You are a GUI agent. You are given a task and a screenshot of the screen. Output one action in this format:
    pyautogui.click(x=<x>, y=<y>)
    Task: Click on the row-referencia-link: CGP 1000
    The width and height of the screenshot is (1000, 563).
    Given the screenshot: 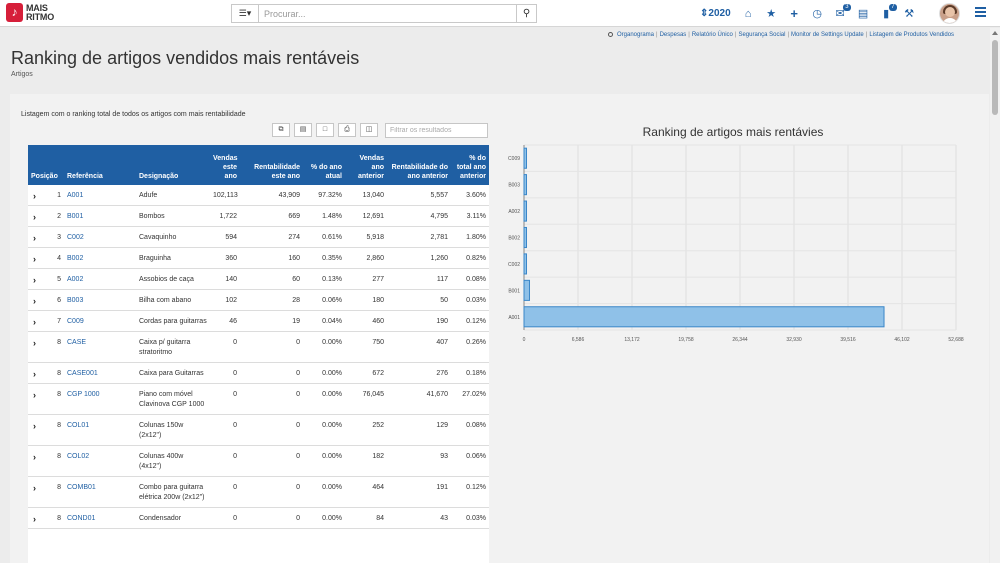 What is the action you would take?
    pyautogui.click(x=83, y=394)
    